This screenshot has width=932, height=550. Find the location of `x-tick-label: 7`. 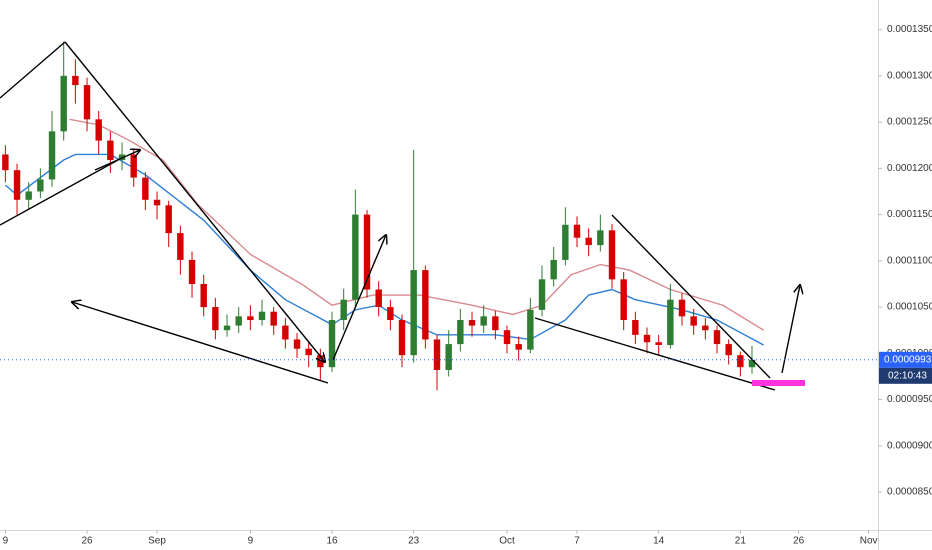

x-tick-label: 7 is located at coordinates (577, 541).